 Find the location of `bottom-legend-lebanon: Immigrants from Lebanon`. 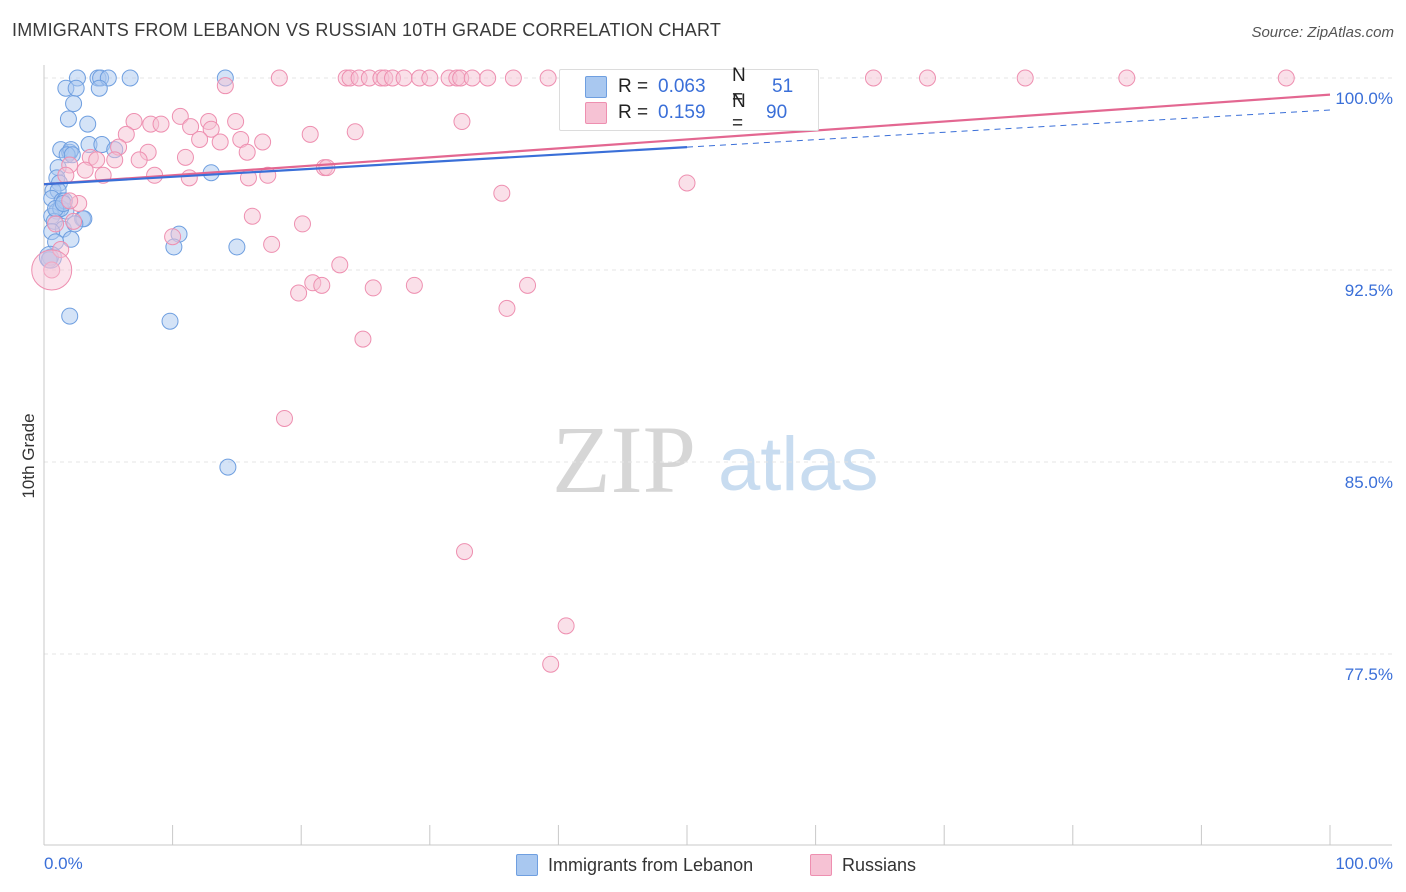

bottom-legend-lebanon: Immigrants from Lebanon is located at coordinates (634, 865).